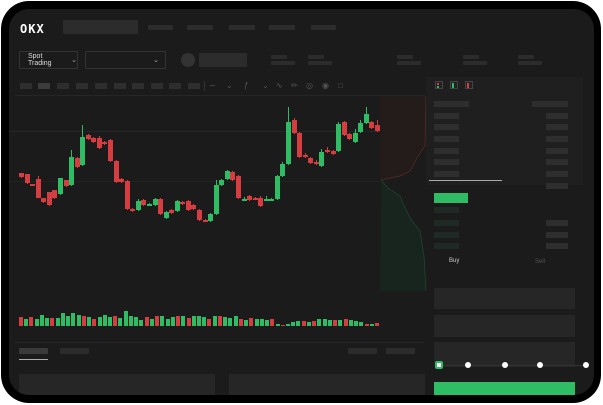  I want to click on wave-icon: ∿, so click(279, 85).